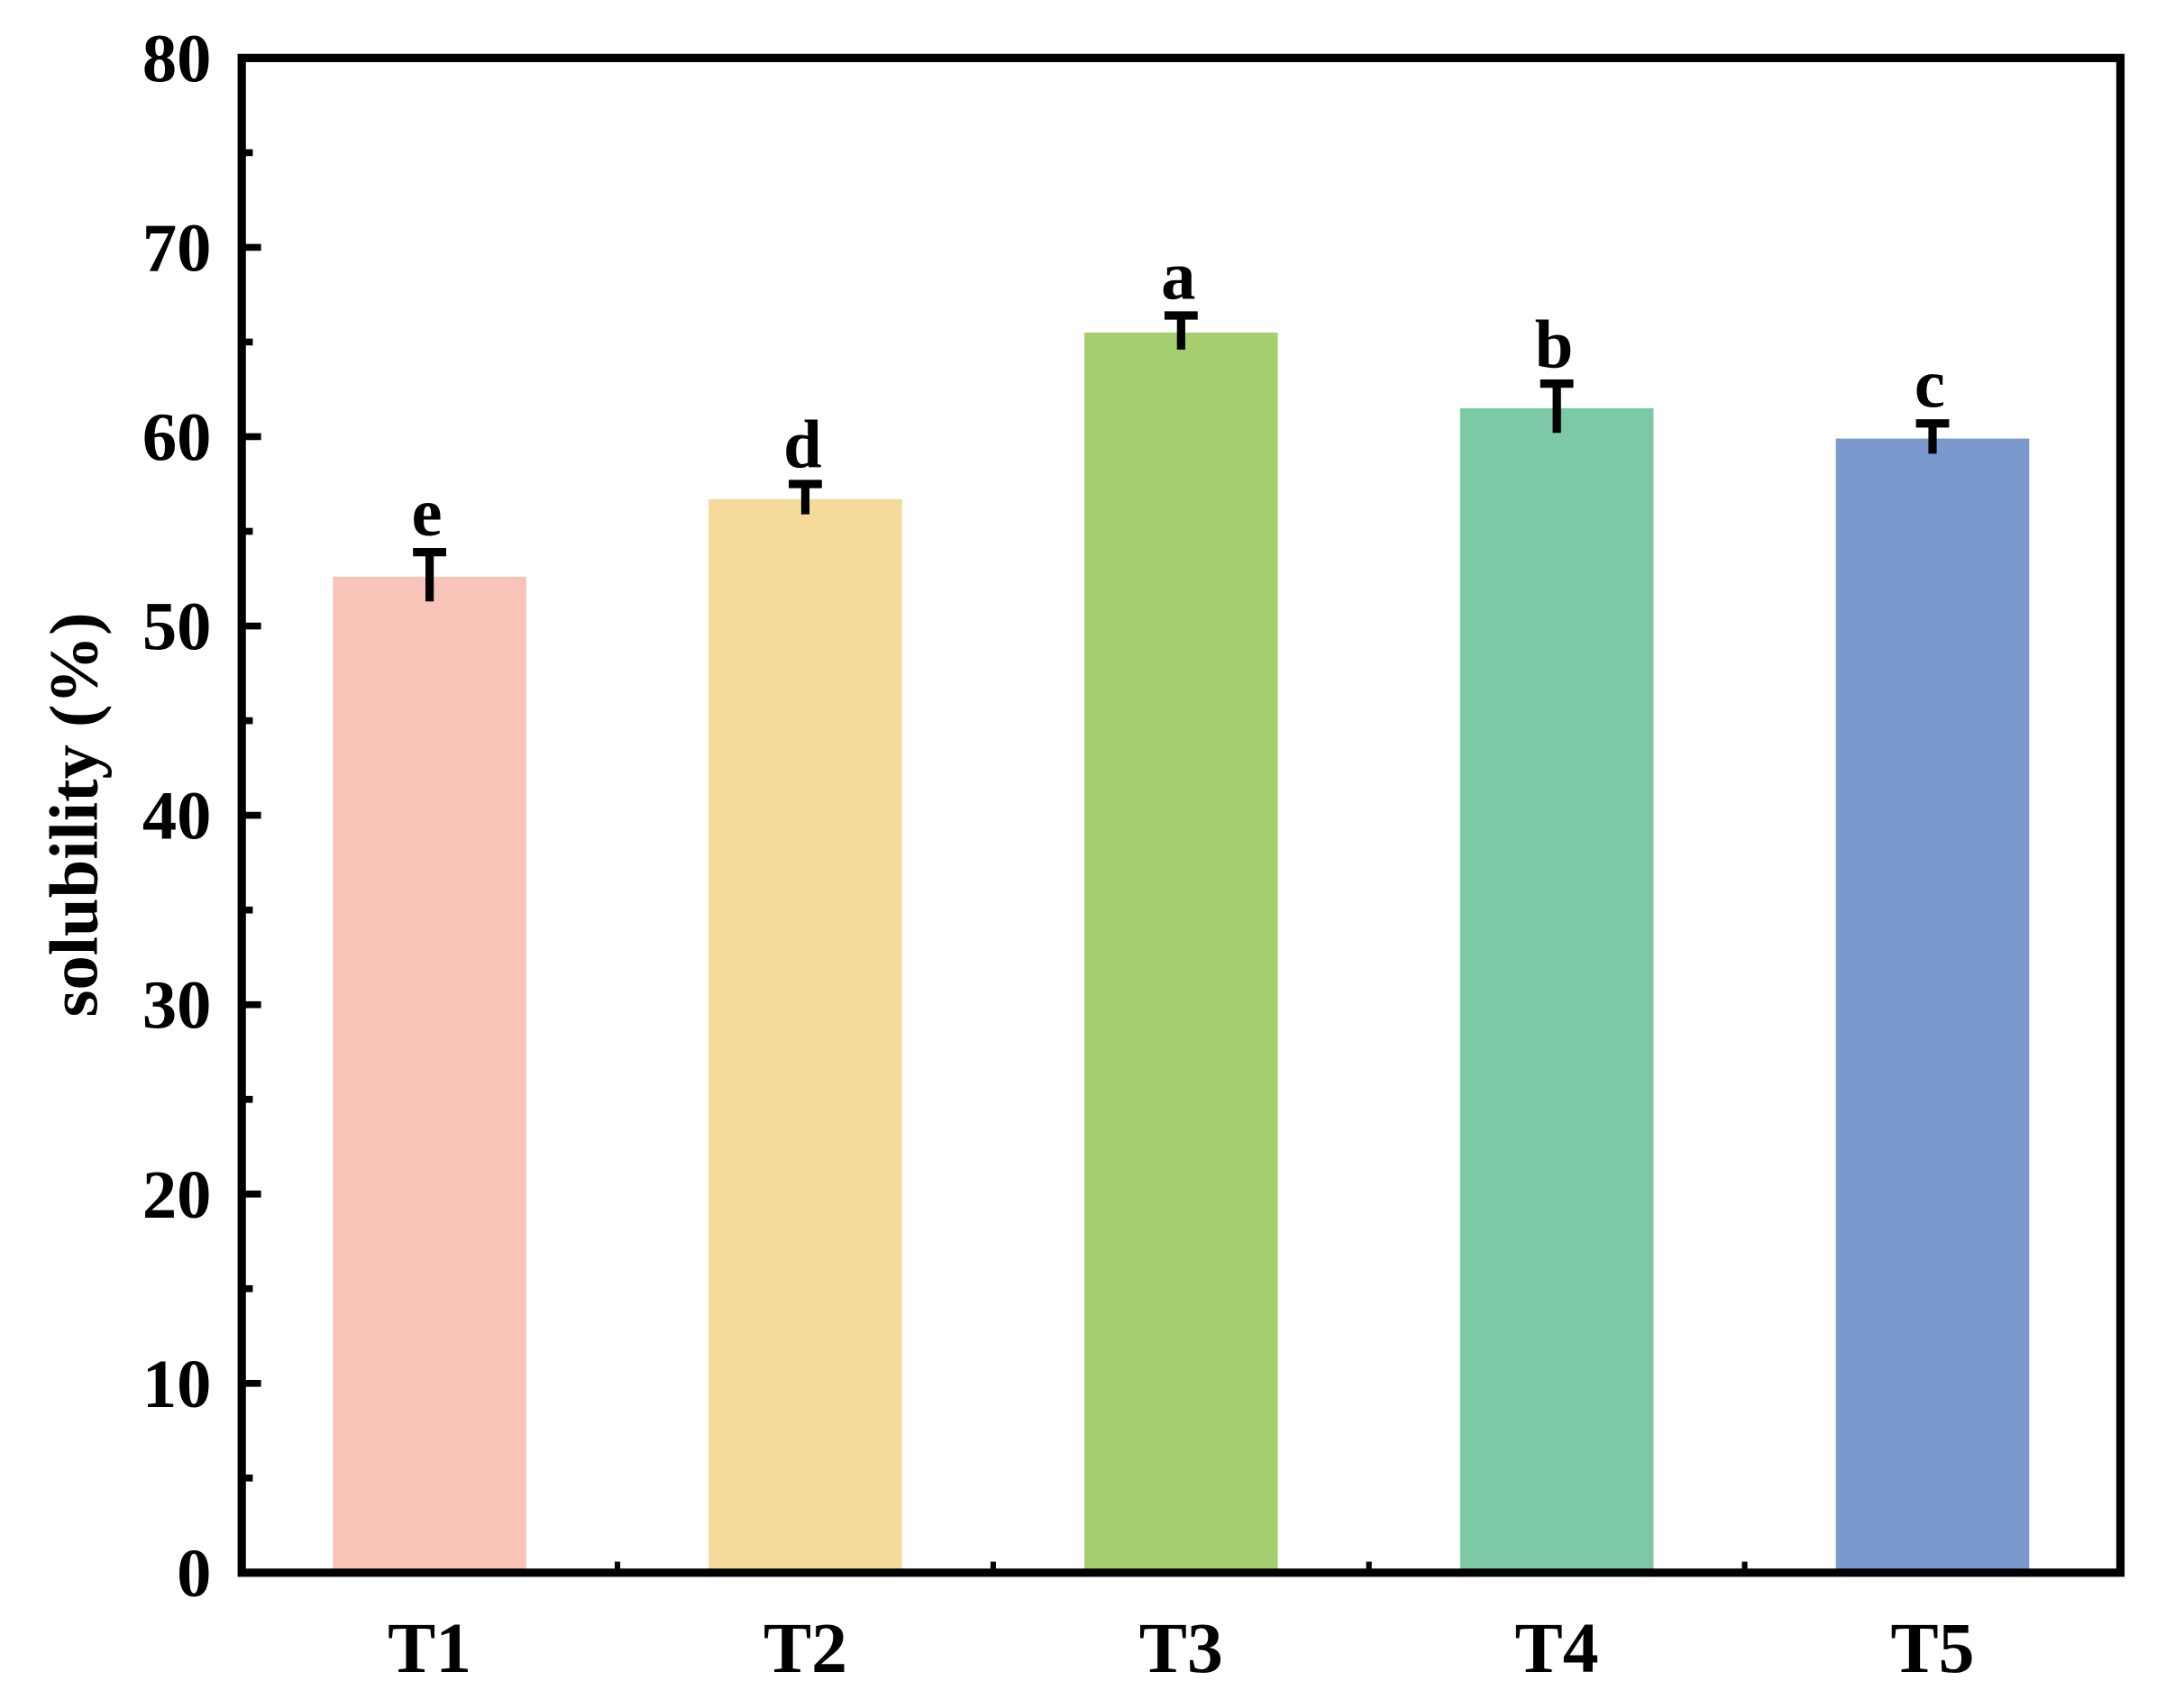 This screenshot has height=1708, width=2166. Describe the element at coordinates (1557, 1648) in the screenshot. I see `x-tick-label: T4` at that location.